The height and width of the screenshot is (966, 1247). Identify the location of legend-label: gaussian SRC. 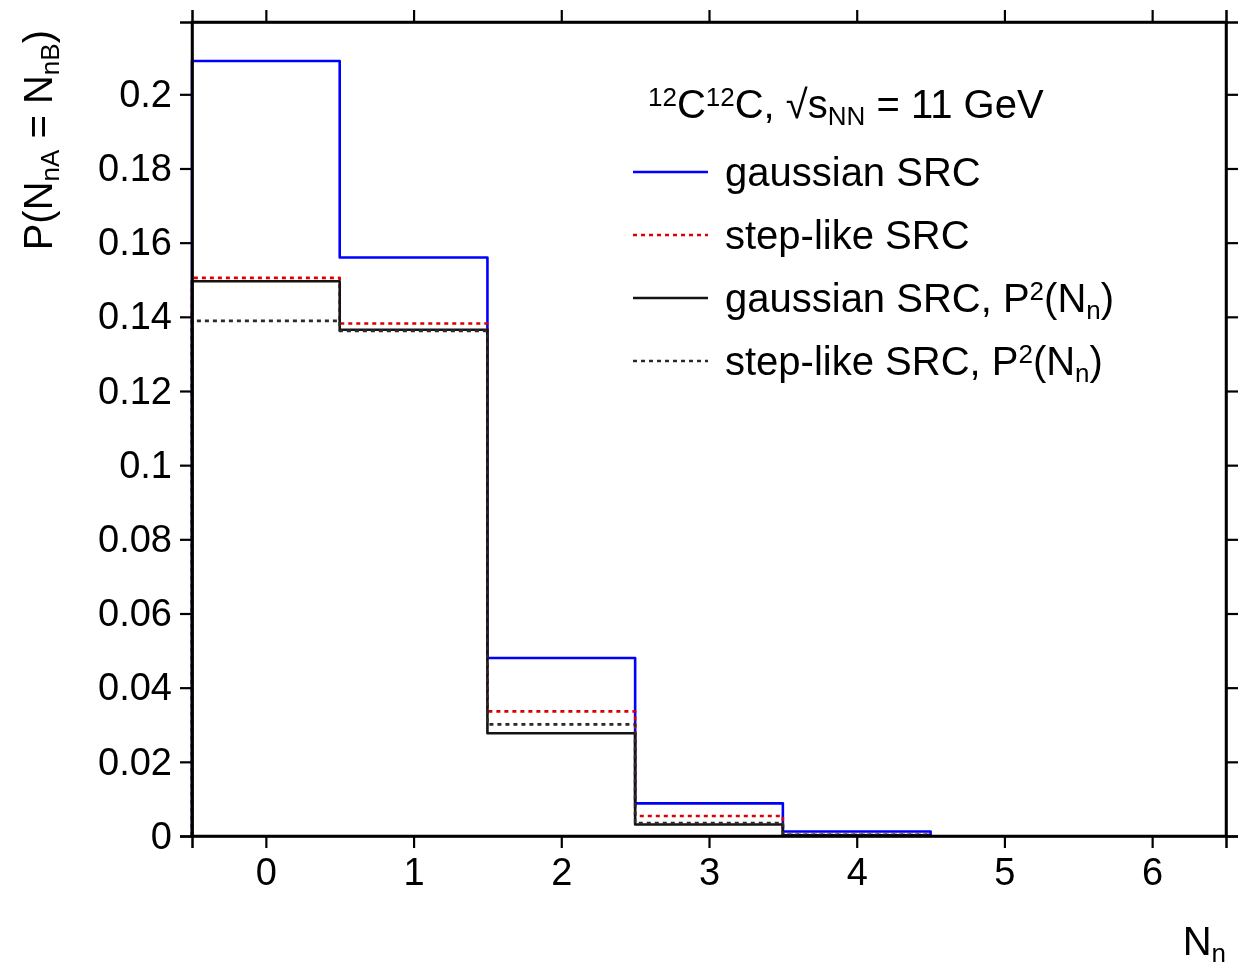
(853, 172).